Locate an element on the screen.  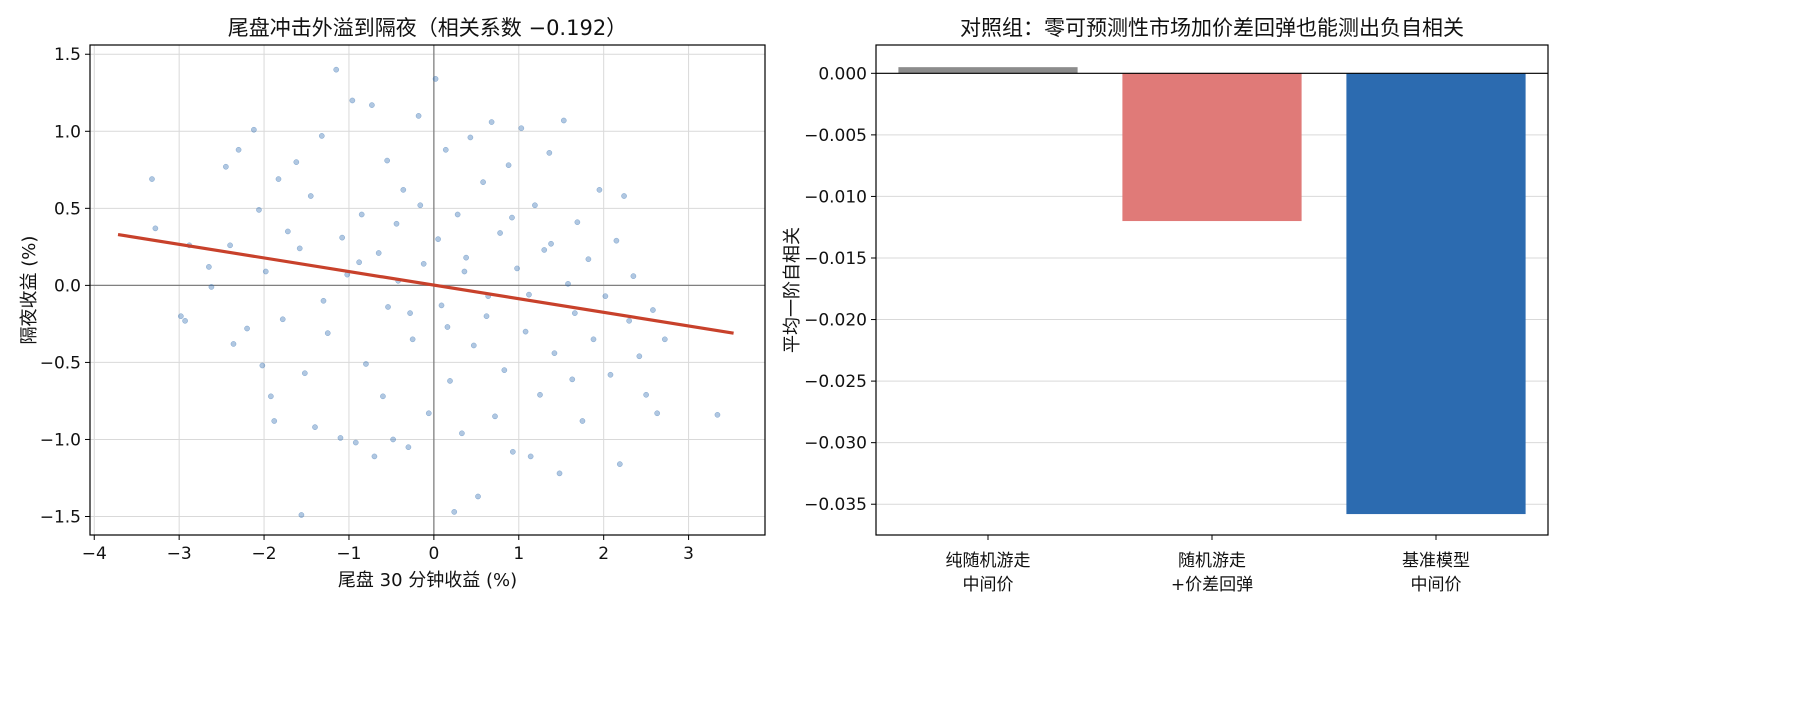
y-tick-label: 1.0 is located at coordinates (67, 132).